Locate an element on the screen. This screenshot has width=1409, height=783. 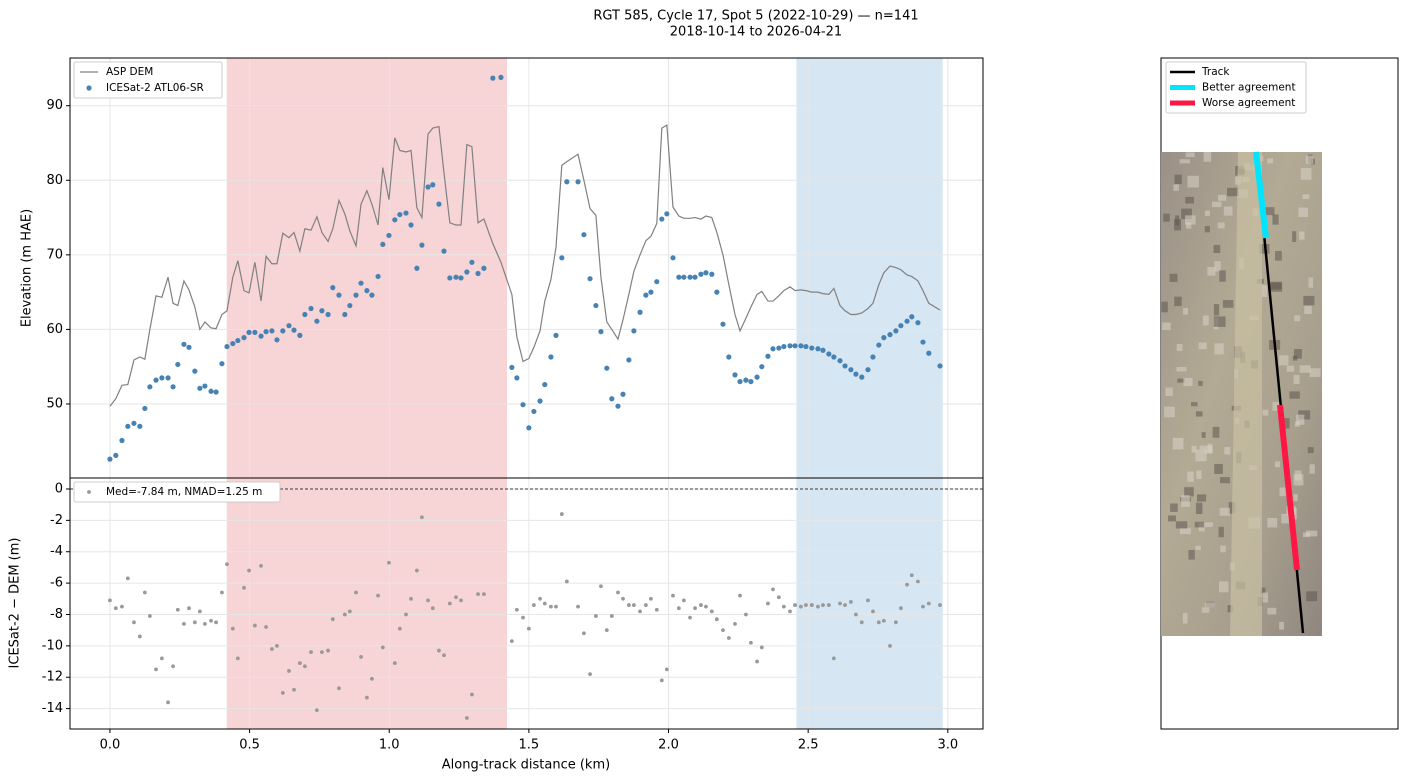
legend-box is located at coordinates (177, 492).